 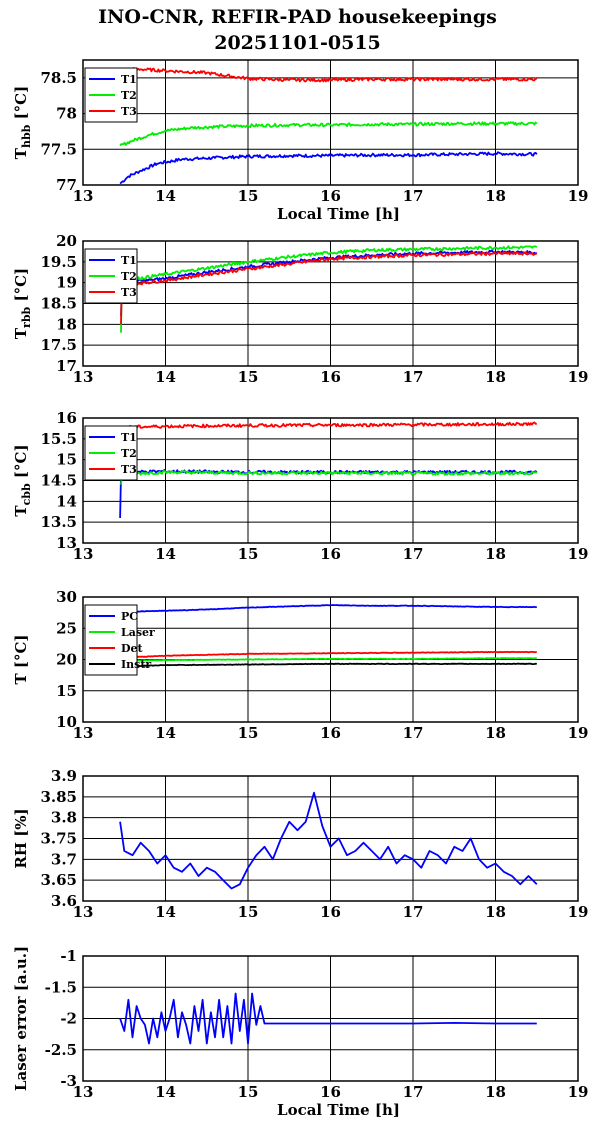 What do you see at coordinates (58, 149) in the screenshot?
I see `y-tick-label: 77.5` at bounding box center [58, 149].